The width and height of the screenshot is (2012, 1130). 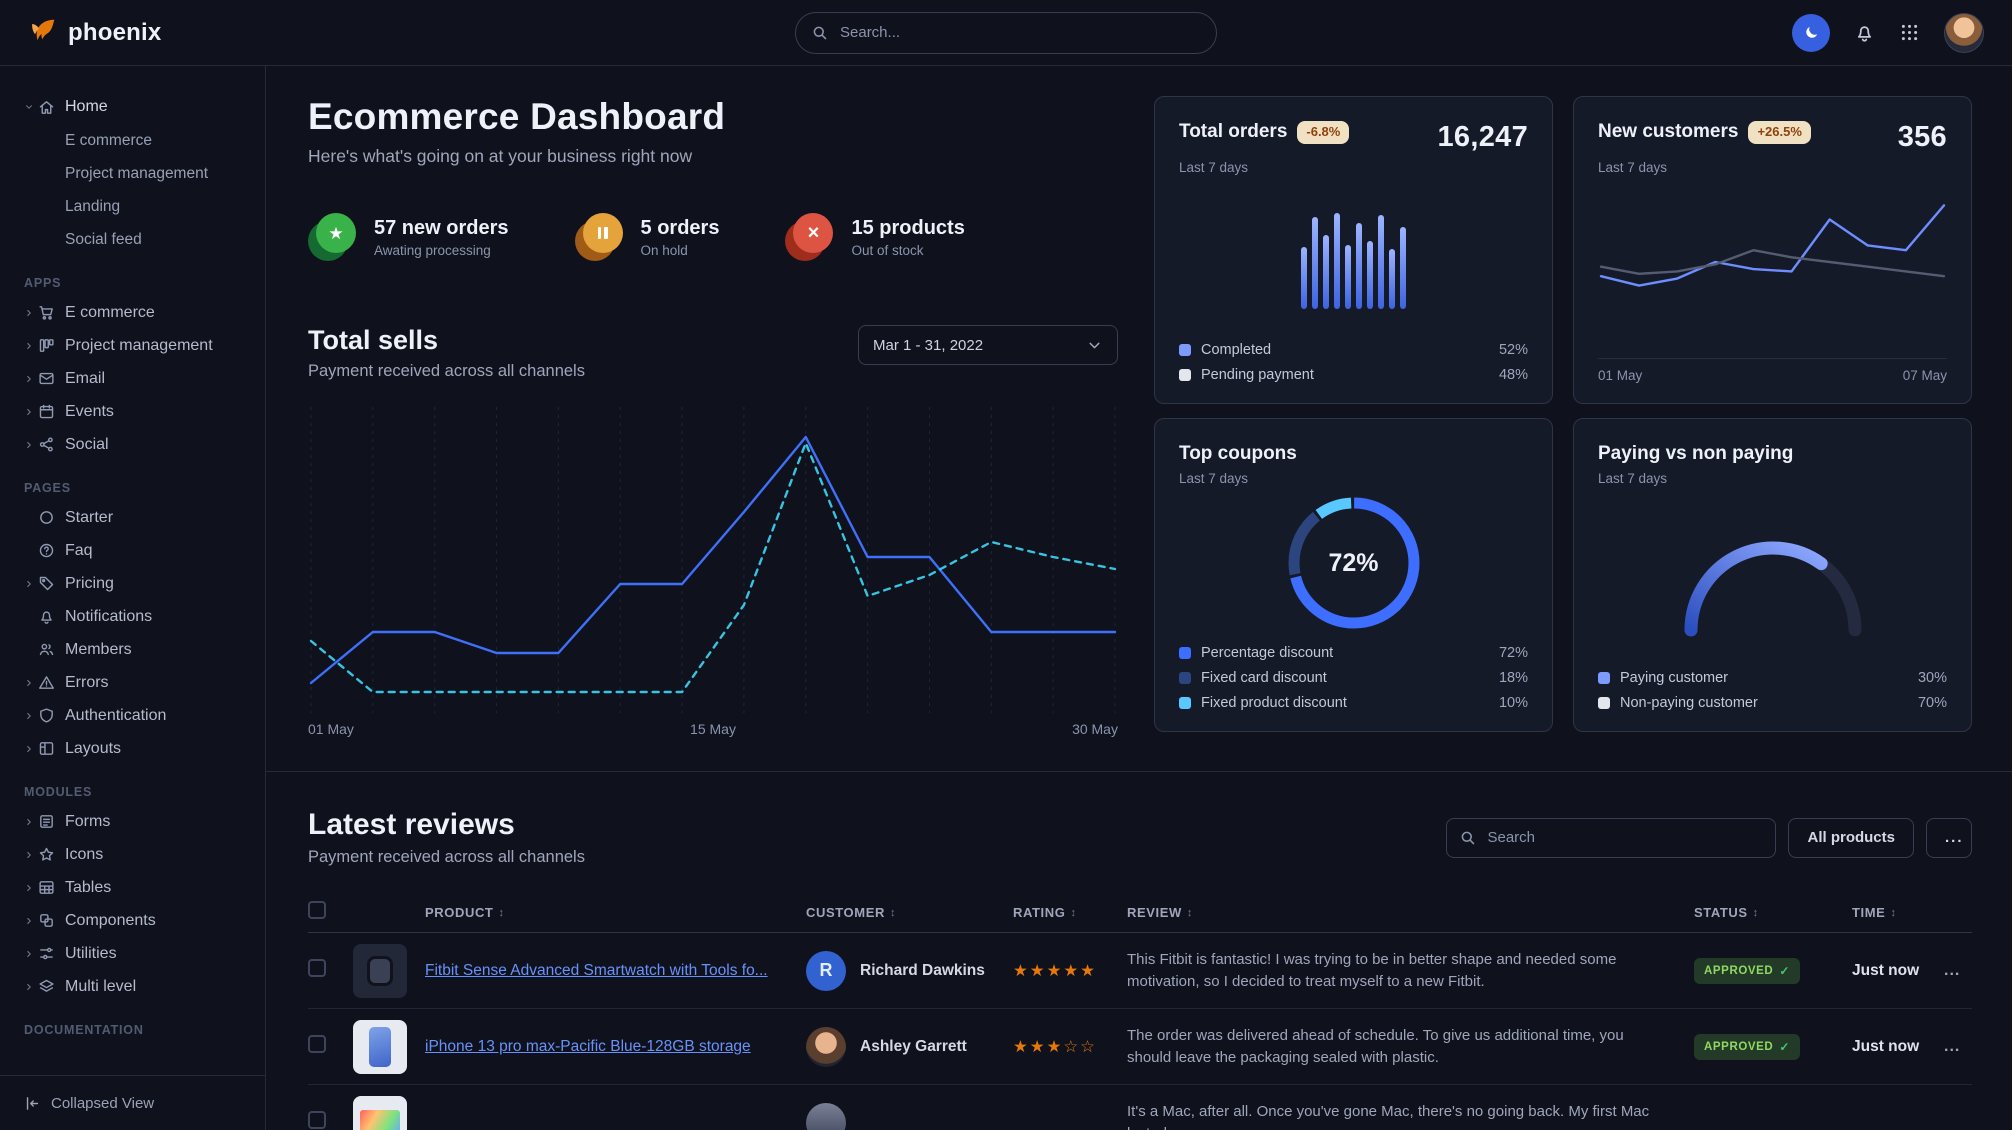 I want to click on sidebar-section-documentation: DOCUMENTATION, so click(x=84, y=1030).